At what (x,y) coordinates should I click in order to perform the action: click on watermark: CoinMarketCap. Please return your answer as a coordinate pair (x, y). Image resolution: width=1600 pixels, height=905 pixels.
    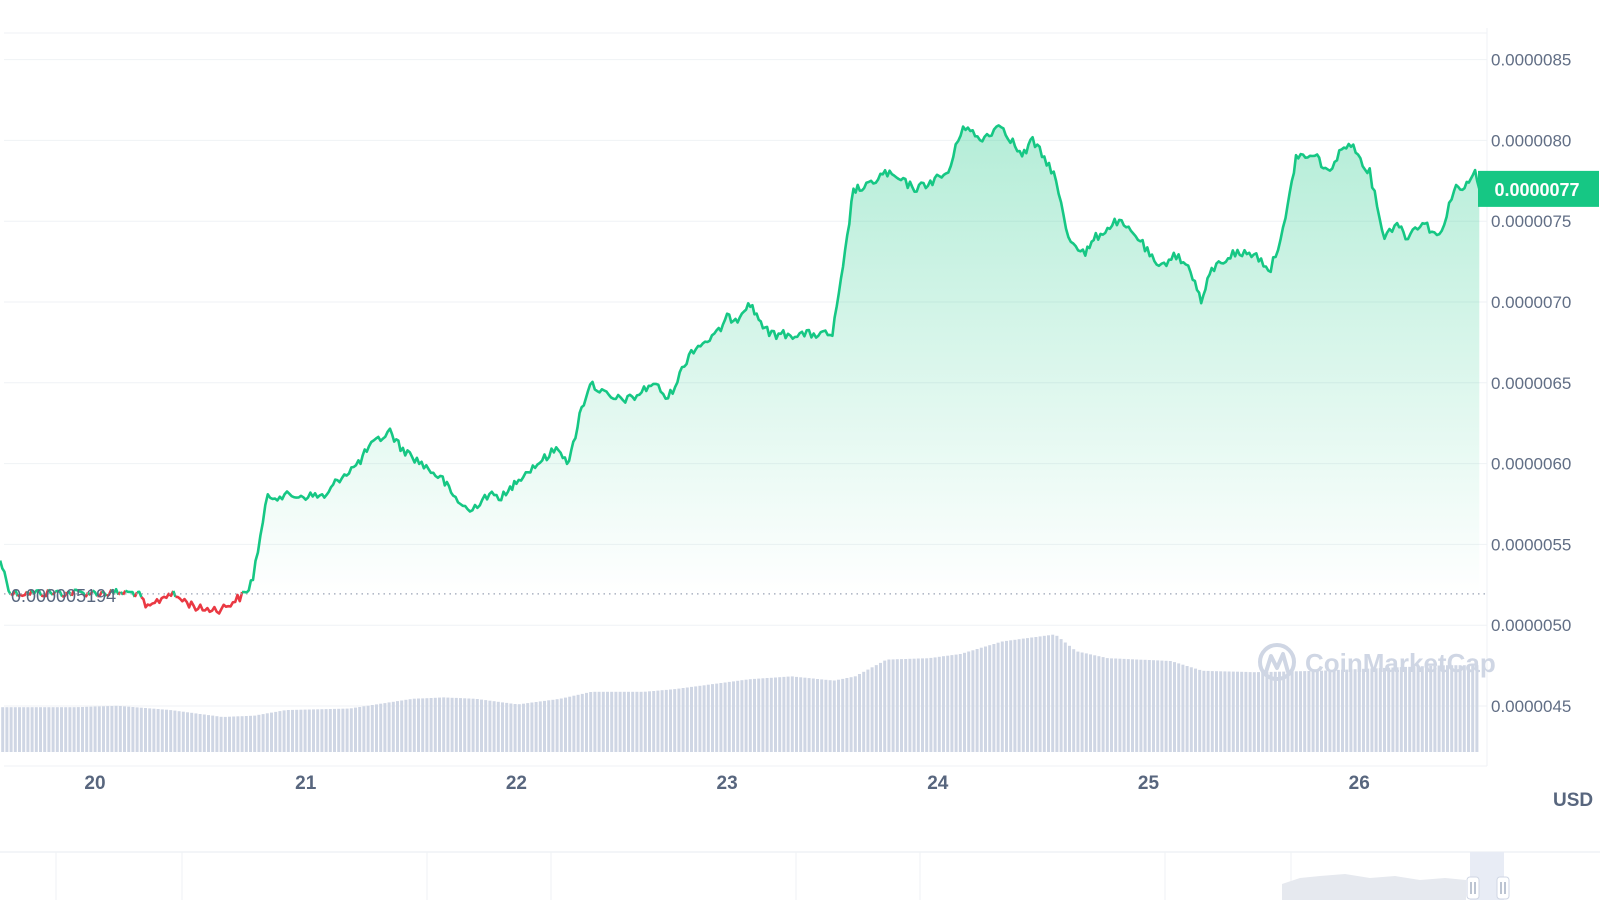
    Looking at the image, I should click on (1377, 662).